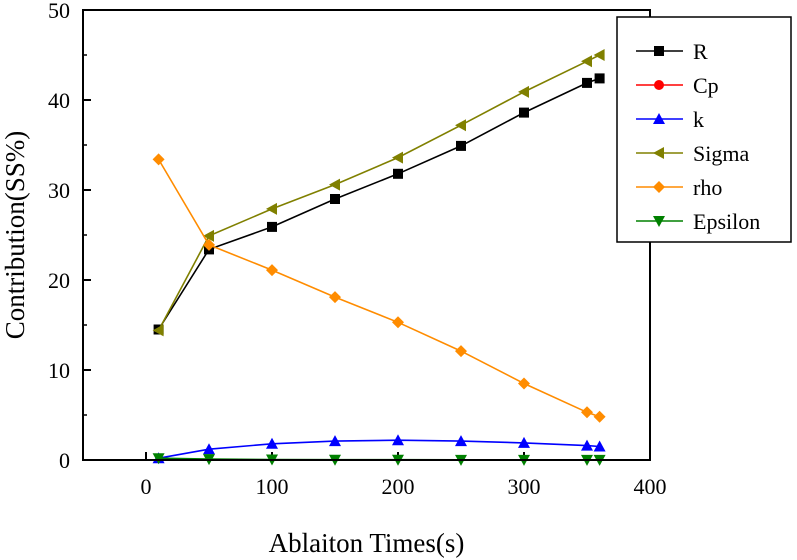 The height and width of the screenshot is (560, 797). I want to click on legend-item-r: R, so click(672, 51).